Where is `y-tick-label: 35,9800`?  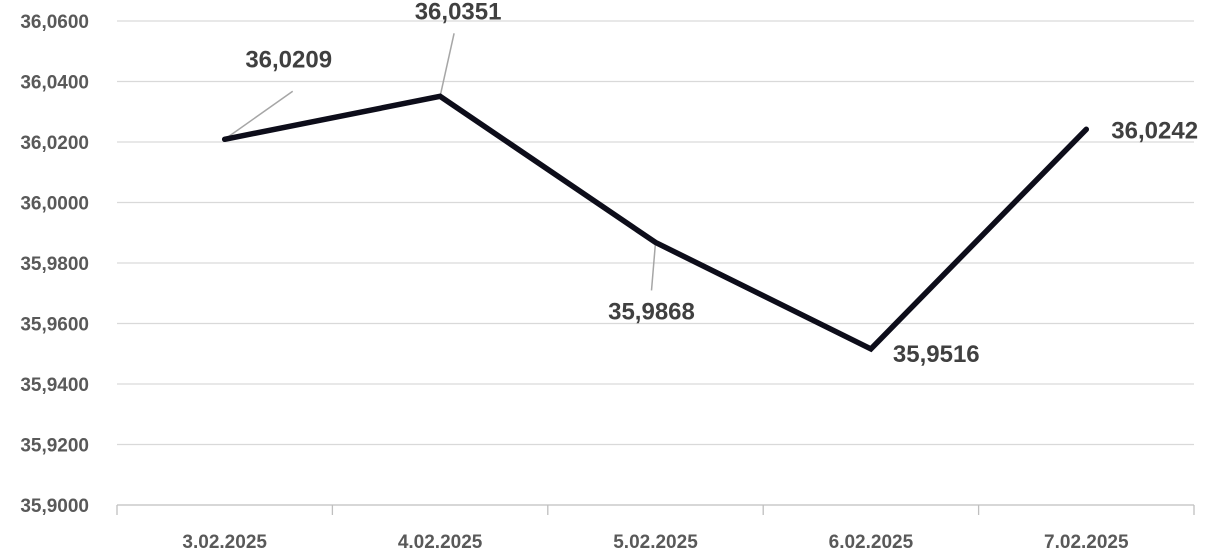
y-tick-label: 35,9800 is located at coordinates (54, 264).